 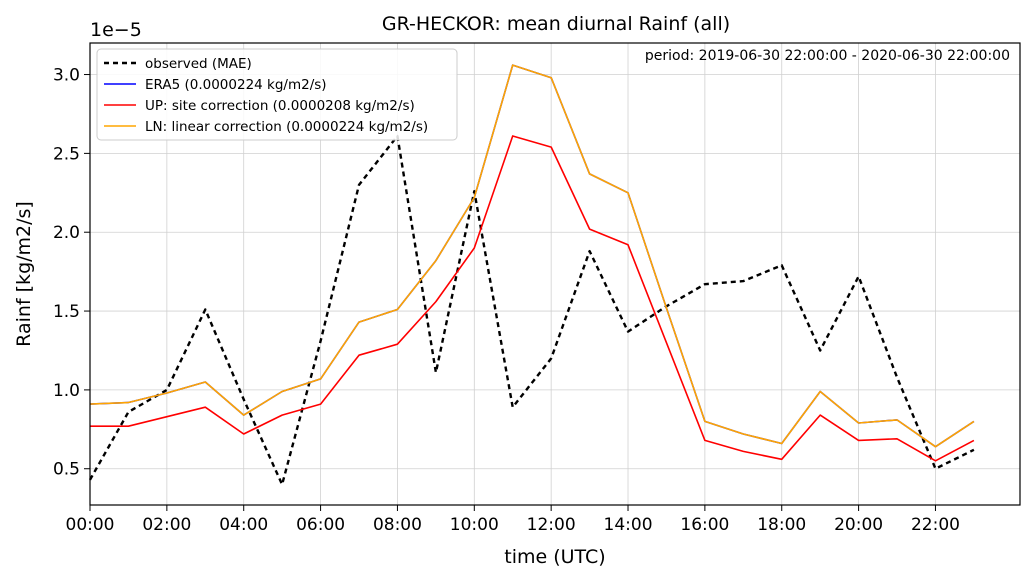 What do you see at coordinates (236, 85) in the screenshot?
I see `legend-label-1: ERA5 (0.0000224 kg/m2/s)` at bounding box center [236, 85].